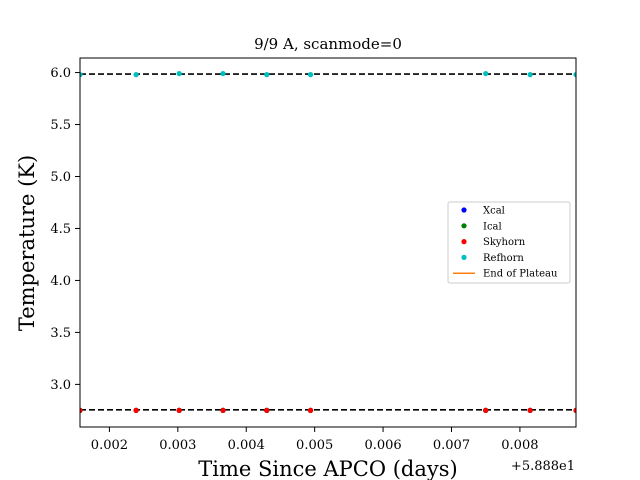 This screenshot has width=640, height=480. I want to click on x-axis-label: Time Since APCO (days), so click(327, 468).